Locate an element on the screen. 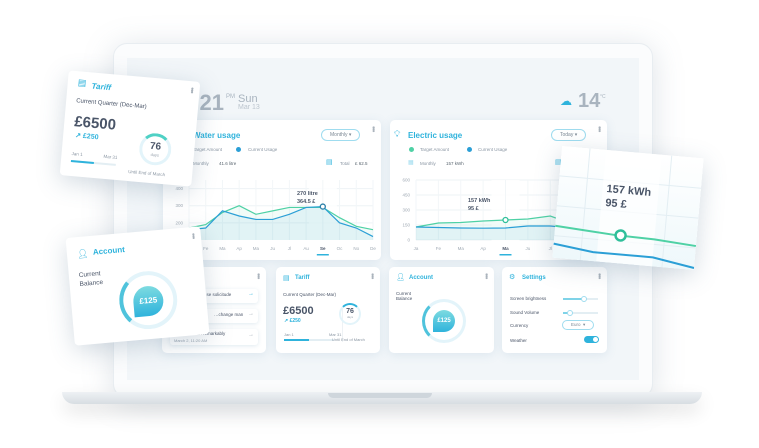  balance-value: £125 is located at coordinates (444, 321).